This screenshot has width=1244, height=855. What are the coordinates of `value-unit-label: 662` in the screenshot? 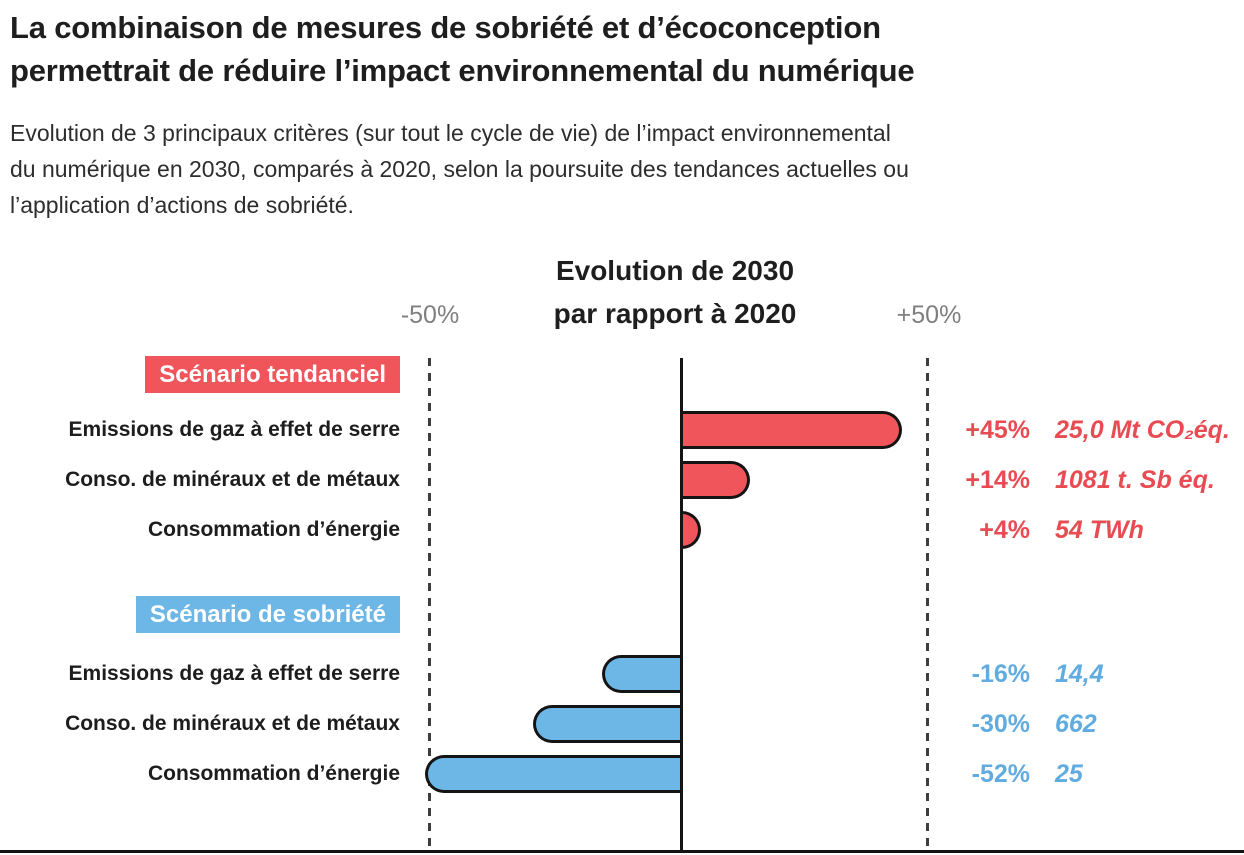 It's located at (1076, 723).